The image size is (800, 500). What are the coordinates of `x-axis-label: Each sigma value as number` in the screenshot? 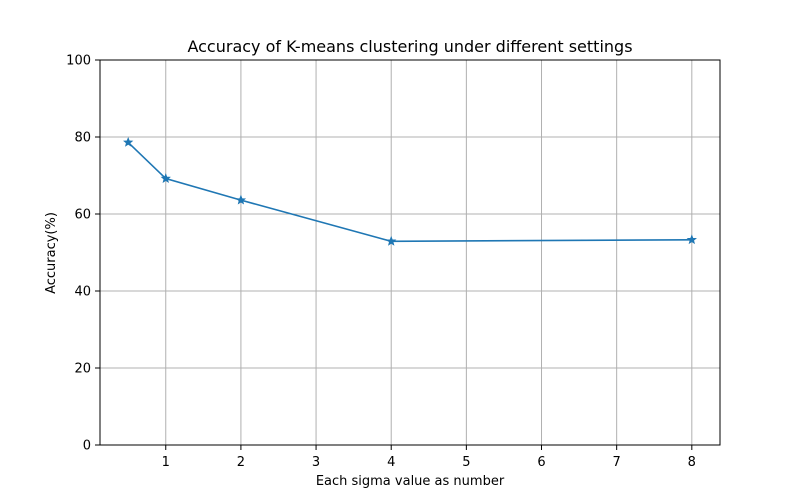 It's located at (410, 481).